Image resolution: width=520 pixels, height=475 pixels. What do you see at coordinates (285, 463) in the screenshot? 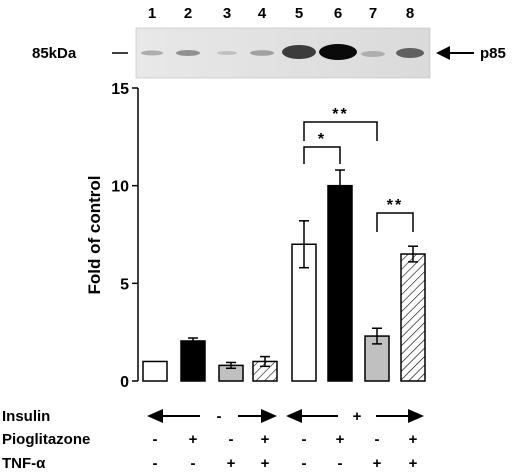
I see `tnf-signs: - - + + - - + +` at bounding box center [285, 463].